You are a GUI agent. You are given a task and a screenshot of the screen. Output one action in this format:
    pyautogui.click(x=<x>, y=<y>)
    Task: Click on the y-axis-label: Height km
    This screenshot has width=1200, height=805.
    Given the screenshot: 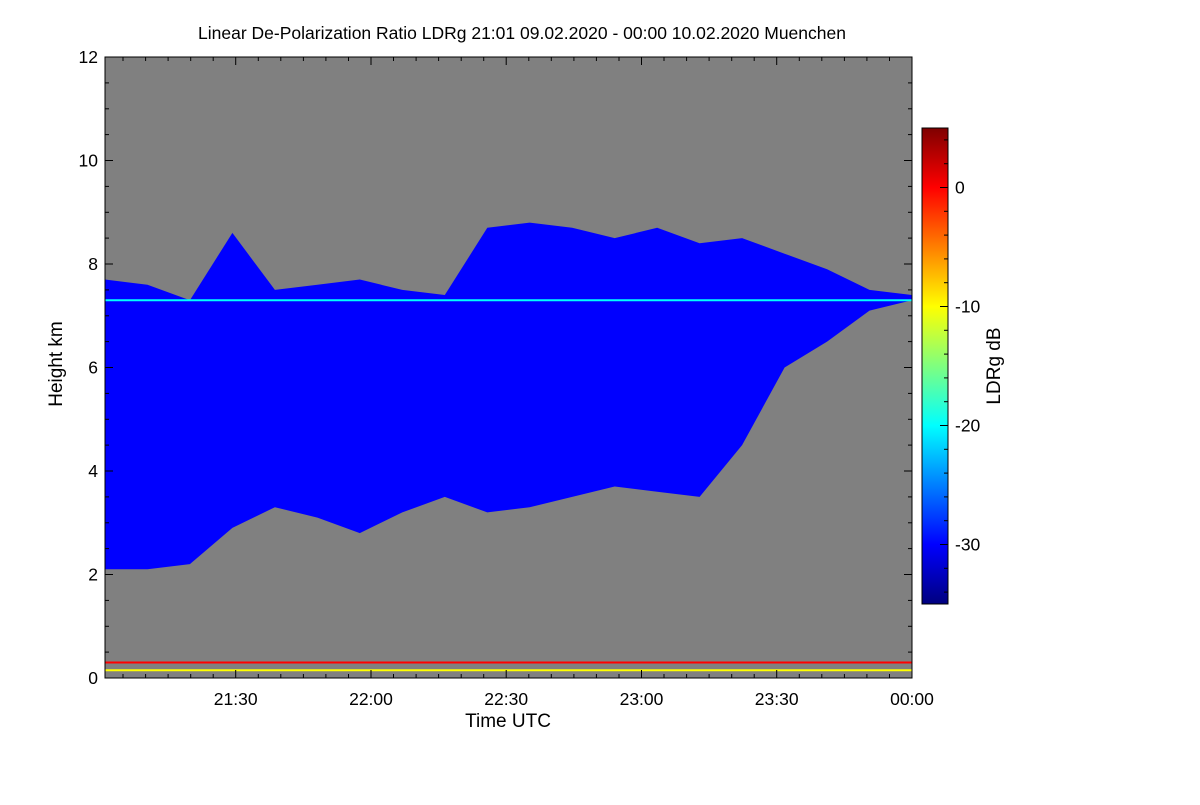 What is the action you would take?
    pyautogui.click(x=56, y=364)
    